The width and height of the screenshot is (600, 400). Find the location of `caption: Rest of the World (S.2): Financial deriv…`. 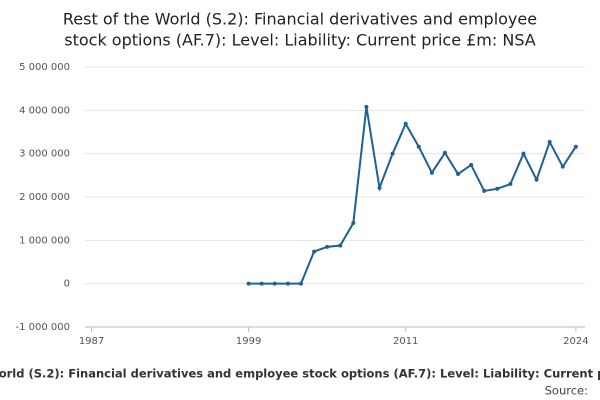

caption: Rest of the World (S.2): Financial deriv… is located at coordinates (300, 374).